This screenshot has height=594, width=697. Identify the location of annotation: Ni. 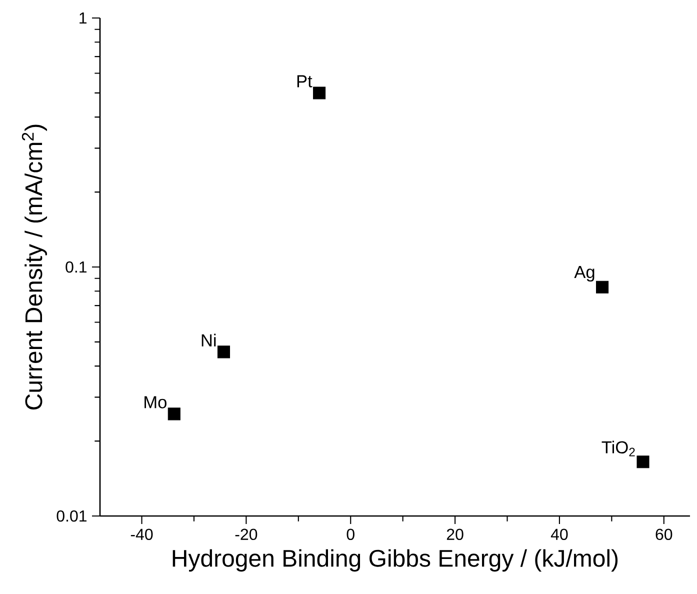
(209, 340).